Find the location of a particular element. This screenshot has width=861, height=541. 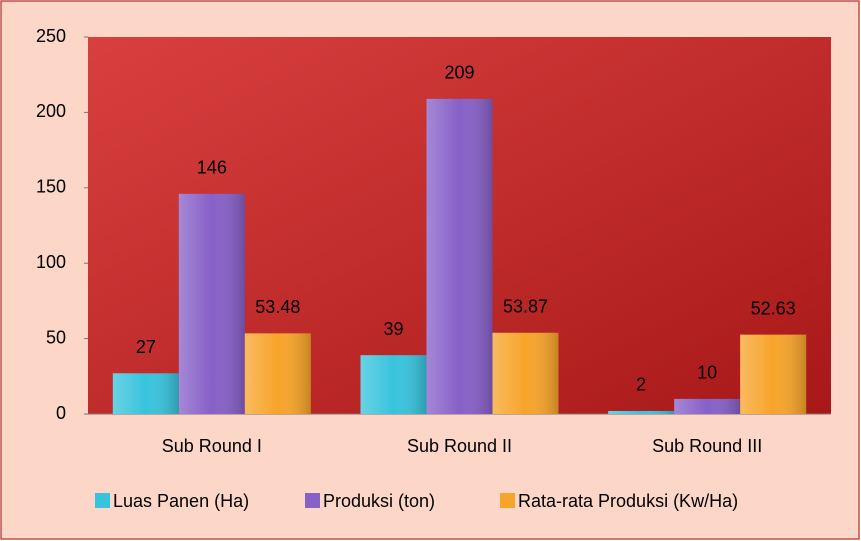

y-tick-label: 50 is located at coordinates (56, 337).